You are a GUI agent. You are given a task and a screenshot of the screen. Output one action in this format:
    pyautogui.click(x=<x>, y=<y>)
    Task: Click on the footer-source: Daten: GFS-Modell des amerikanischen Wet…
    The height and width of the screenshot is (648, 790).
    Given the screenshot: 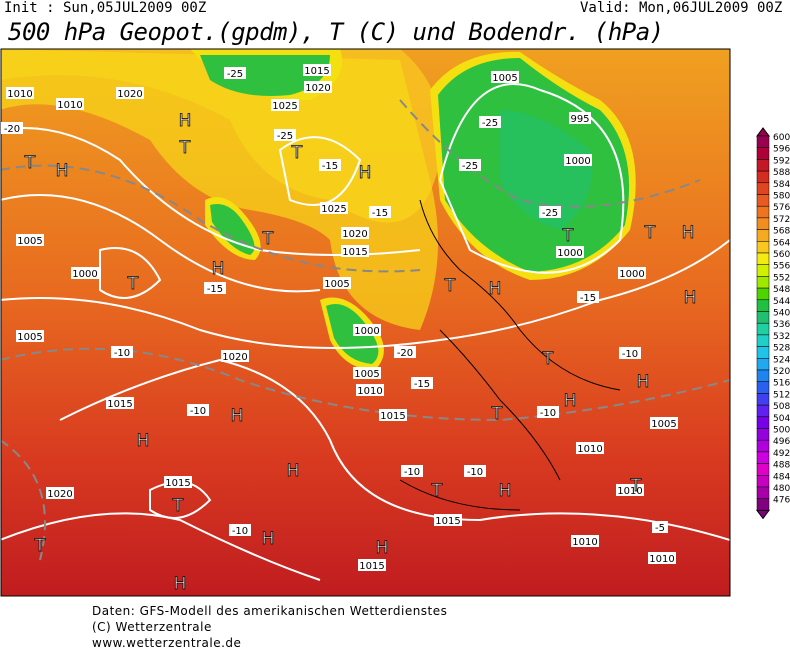 What is the action you would take?
    pyautogui.click(x=270, y=611)
    